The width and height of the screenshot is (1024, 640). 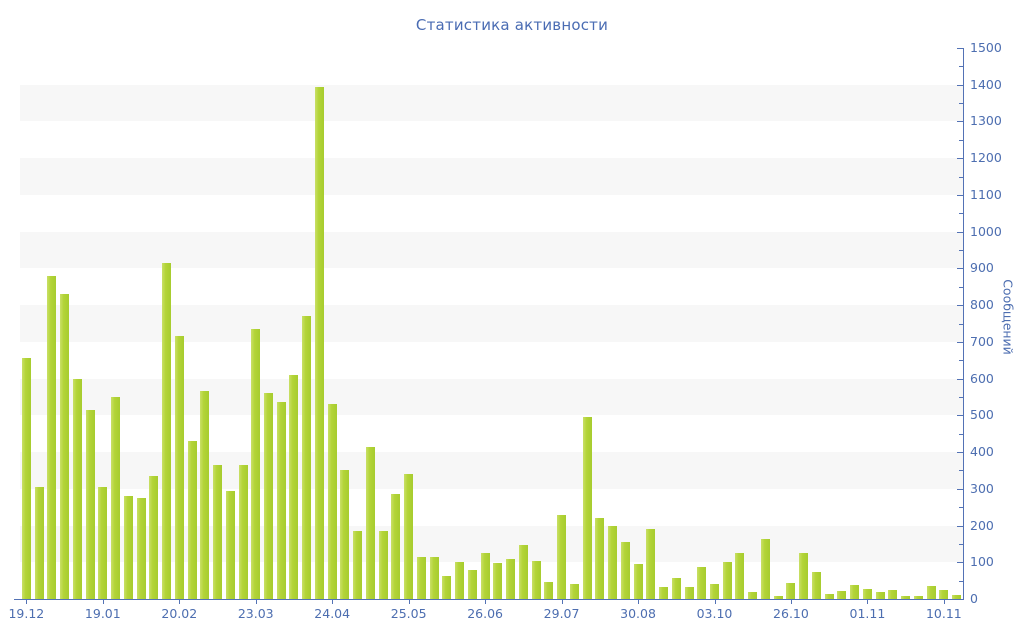 I want to click on x-tick-label: 23.03, so click(x=255, y=613).